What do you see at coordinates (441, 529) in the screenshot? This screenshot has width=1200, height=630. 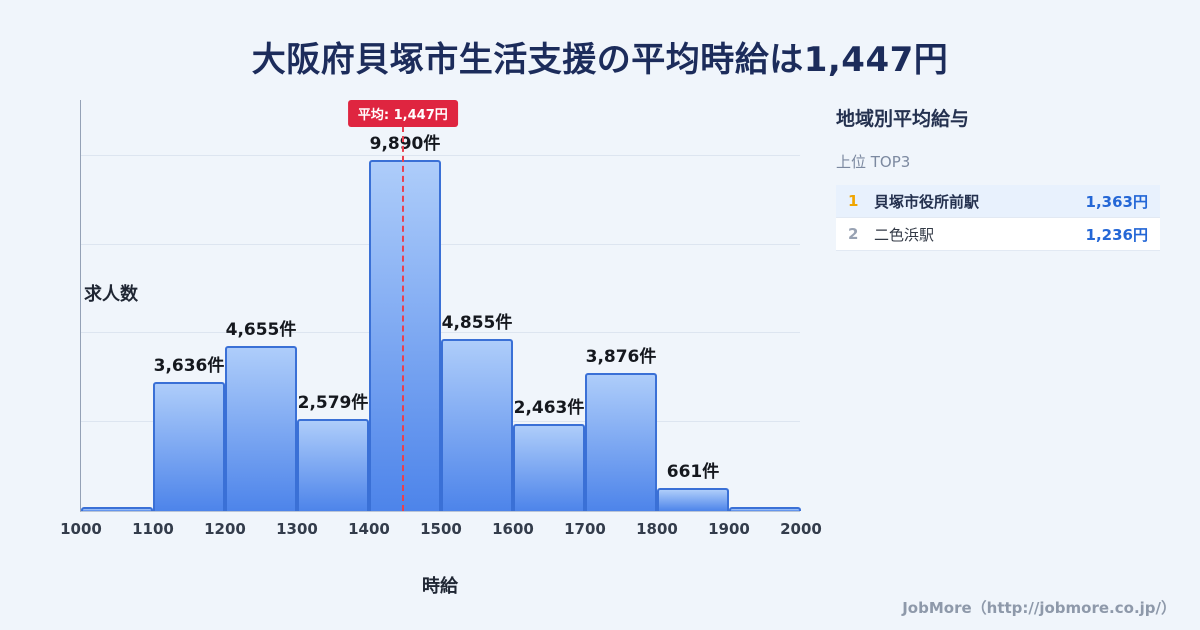 I see `x-tick-label: 1500` at bounding box center [441, 529].